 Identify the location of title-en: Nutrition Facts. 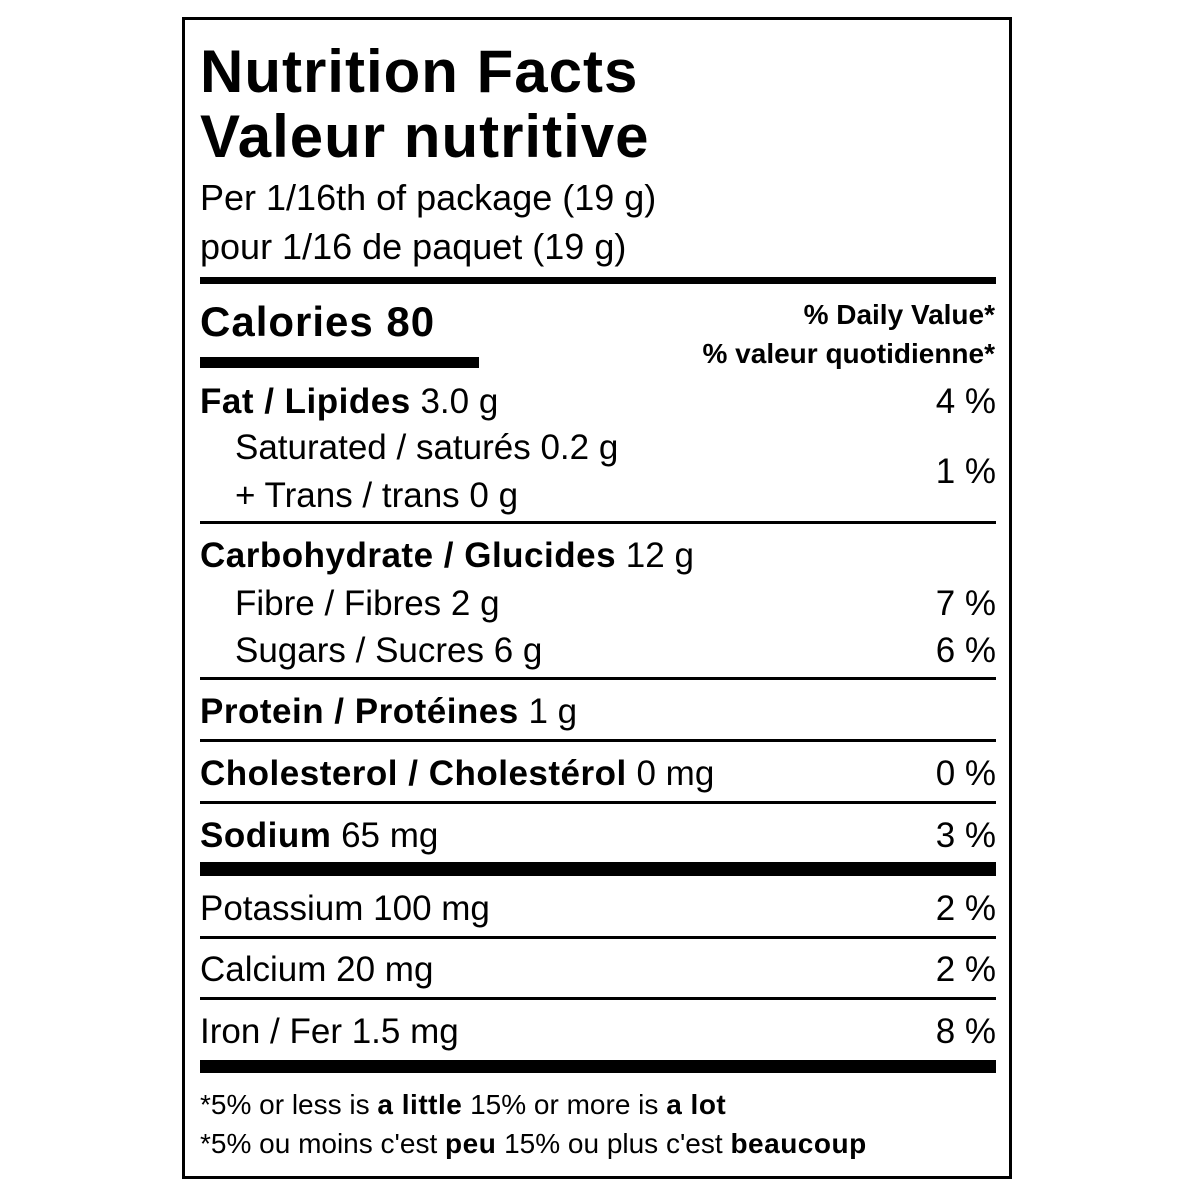
(419, 71).